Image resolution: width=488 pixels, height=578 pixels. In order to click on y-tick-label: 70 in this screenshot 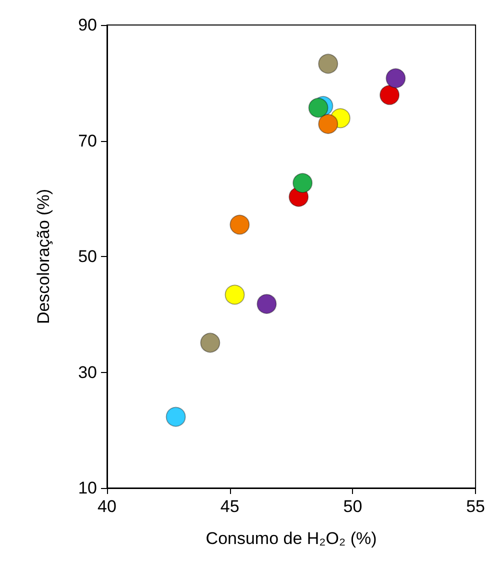, I will do `click(87, 140)`.